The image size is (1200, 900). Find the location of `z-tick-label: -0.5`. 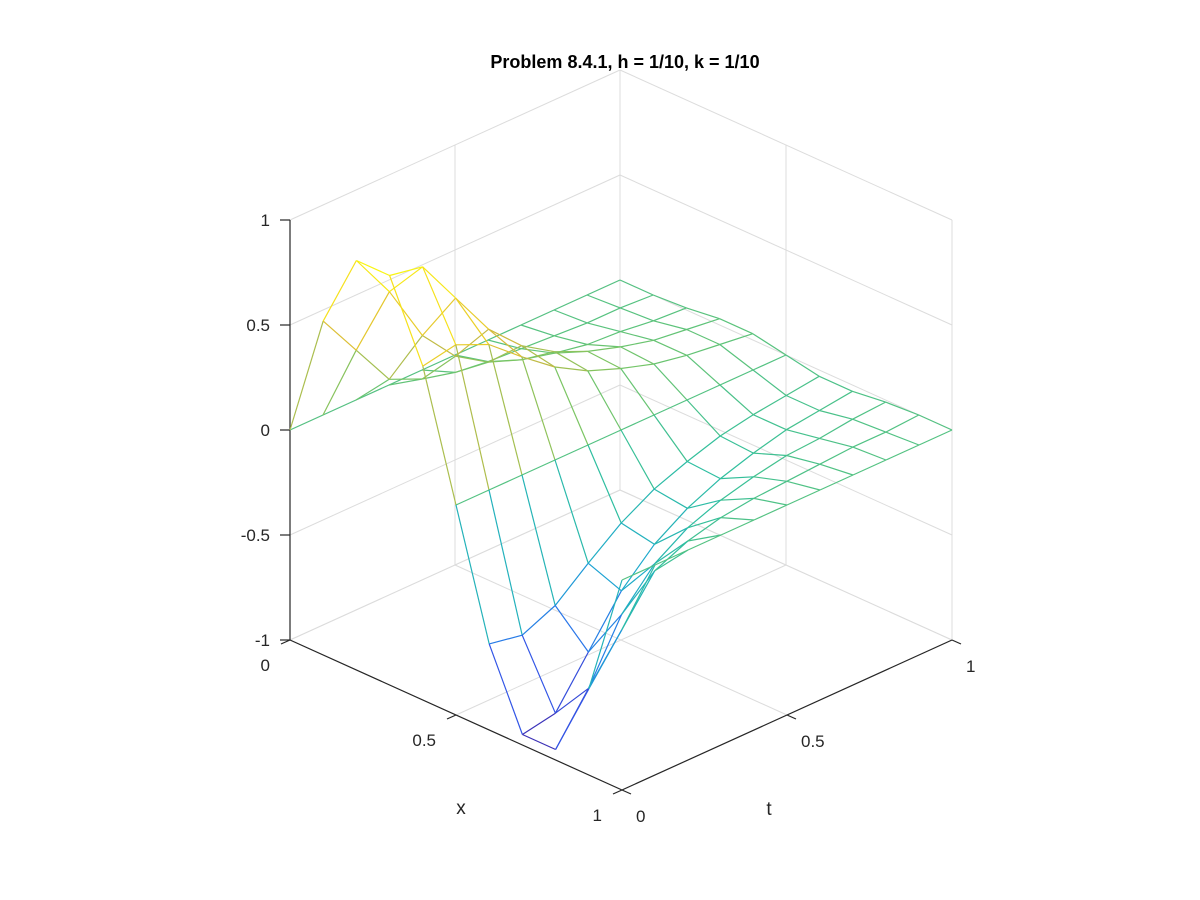

z-tick-label: -0.5 is located at coordinates (255, 535).